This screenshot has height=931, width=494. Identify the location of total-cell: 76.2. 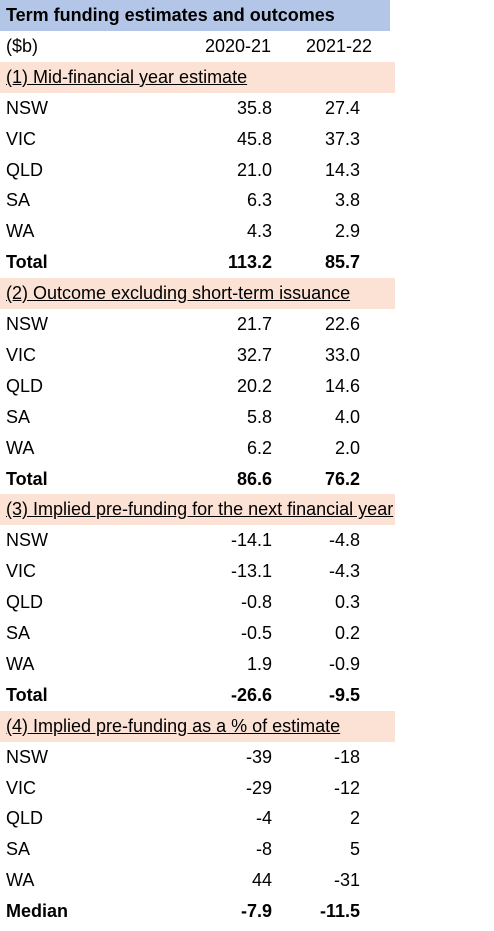
(342, 478).